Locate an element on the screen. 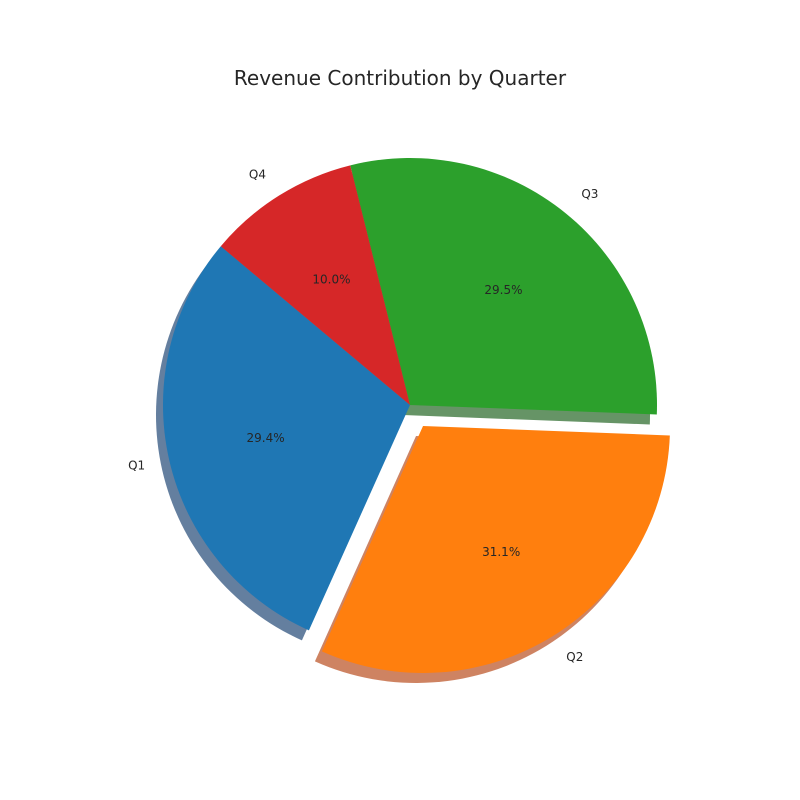  slice-q2 is located at coordinates (495, 549).